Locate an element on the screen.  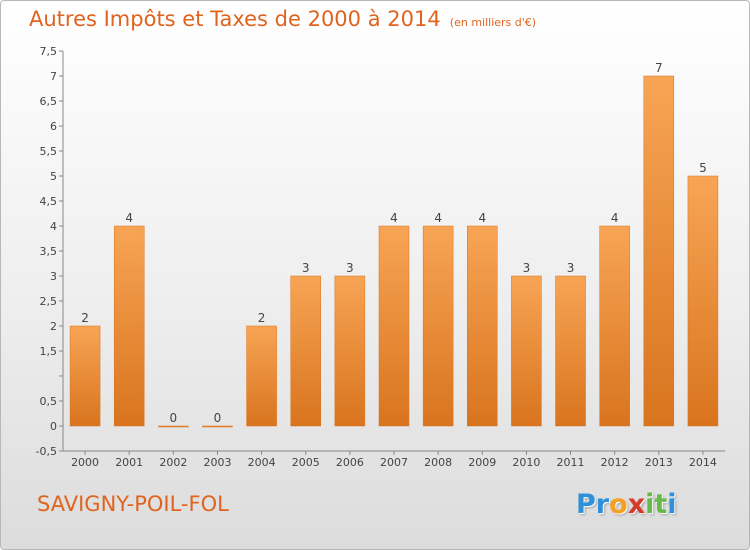
x-tick-label: 2002 is located at coordinates (173, 462).